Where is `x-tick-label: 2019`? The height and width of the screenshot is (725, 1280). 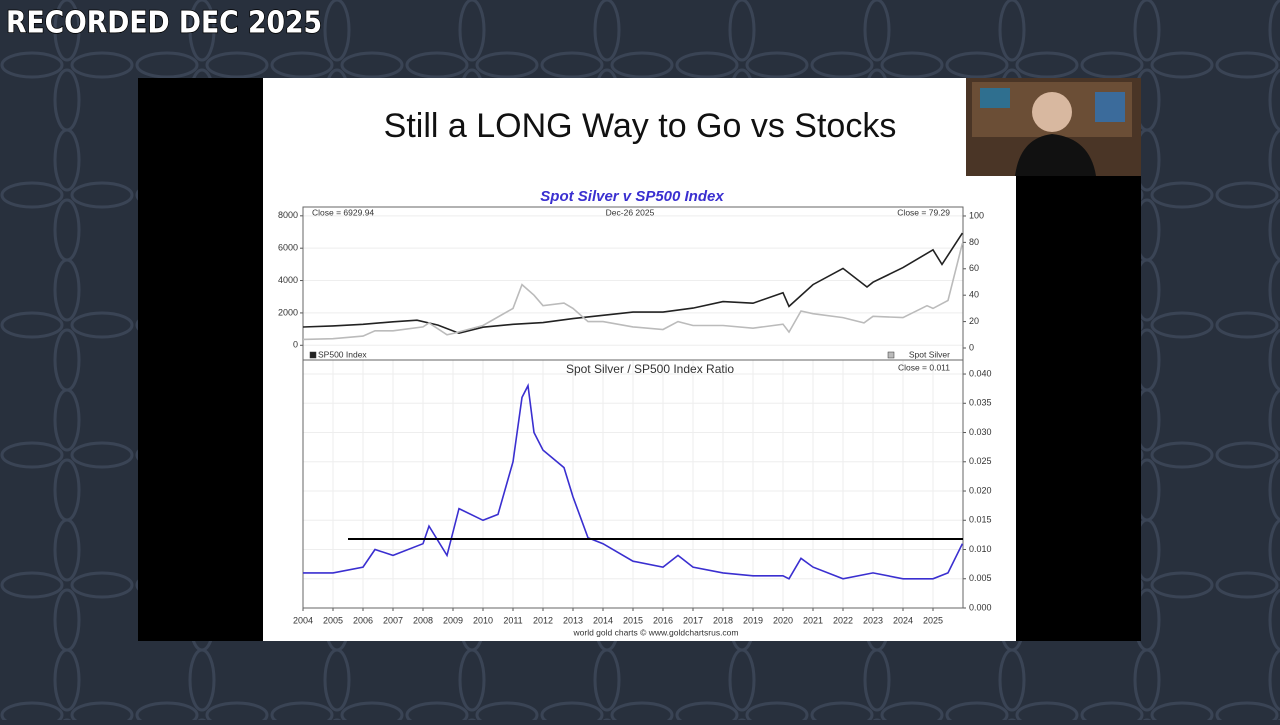
x-tick-label: 2019 is located at coordinates (753, 620).